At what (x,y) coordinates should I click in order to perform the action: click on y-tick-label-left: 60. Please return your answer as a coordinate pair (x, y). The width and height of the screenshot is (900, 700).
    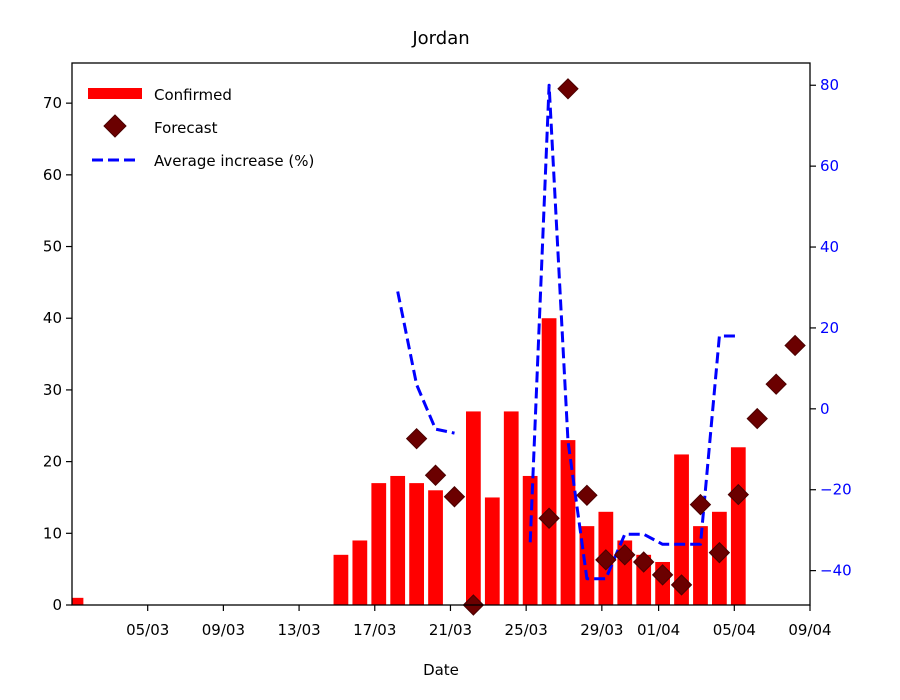
    Looking at the image, I should click on (52, 175).